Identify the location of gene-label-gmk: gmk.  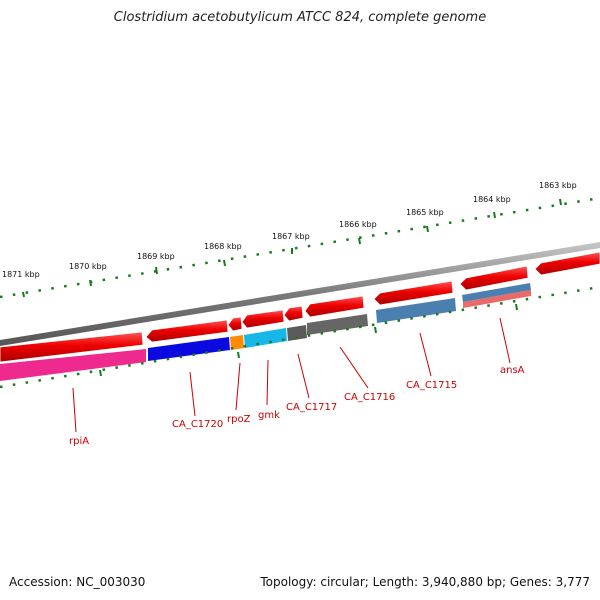
(269, 415).